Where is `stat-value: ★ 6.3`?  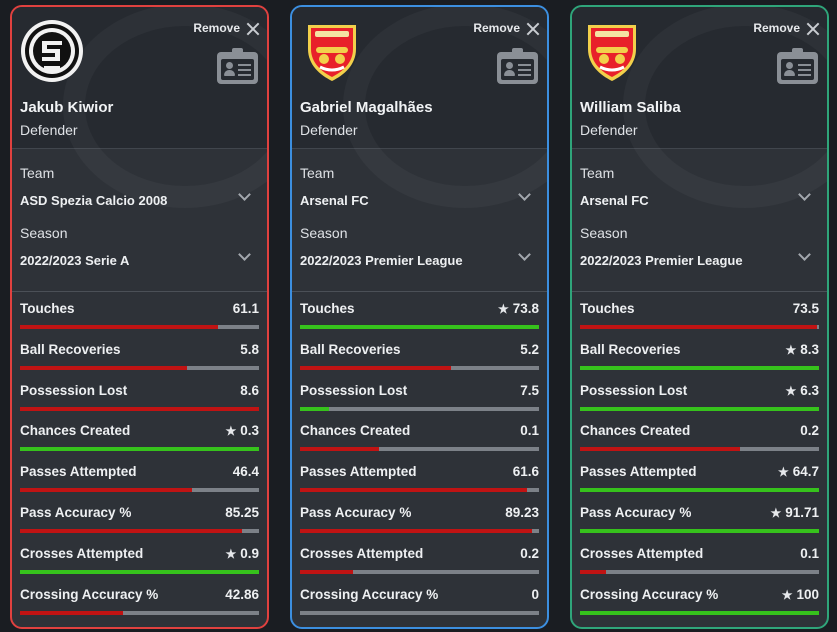
stat-value: ★ 6.3 is located at coordinates (802, 390).